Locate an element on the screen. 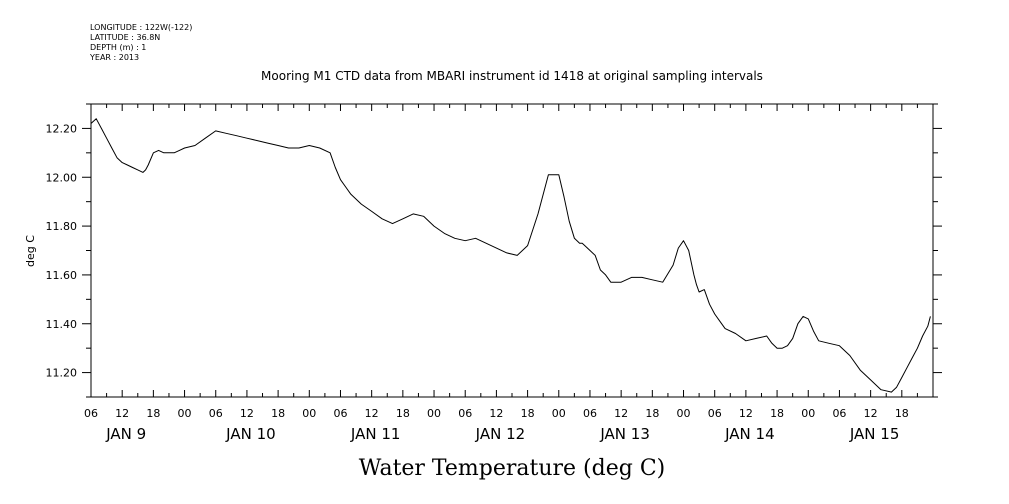 This screenshot has height=504, width=1009. header-depth: DEPTH (m) : 1 is located at coordinates (118, 47).